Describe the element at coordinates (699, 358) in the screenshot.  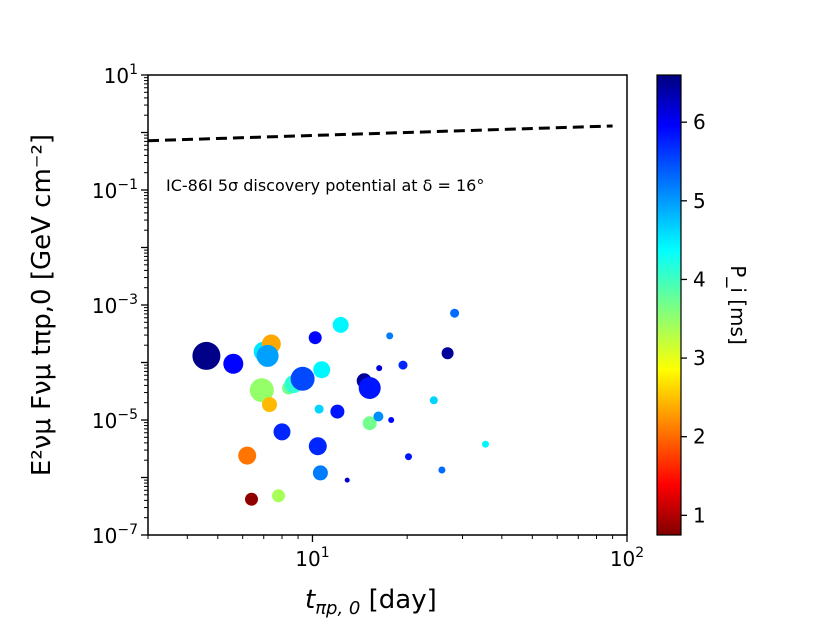
I see `colorbar-tick-label: 3` at that location.